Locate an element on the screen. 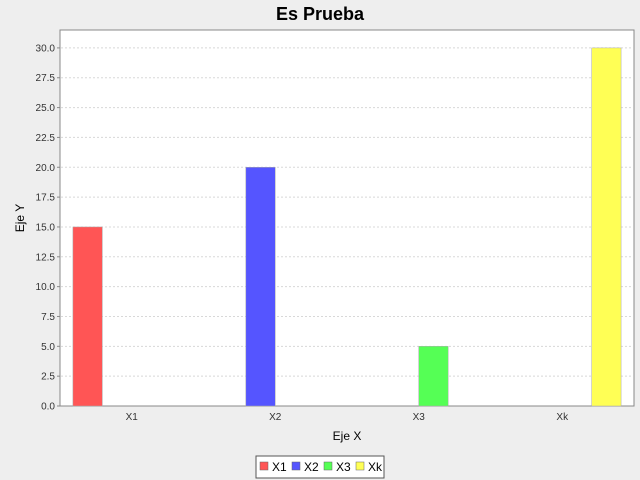 The width and height of the screenshot is (640, 480). legend-label: X2 is located at coordinates (311, 467).